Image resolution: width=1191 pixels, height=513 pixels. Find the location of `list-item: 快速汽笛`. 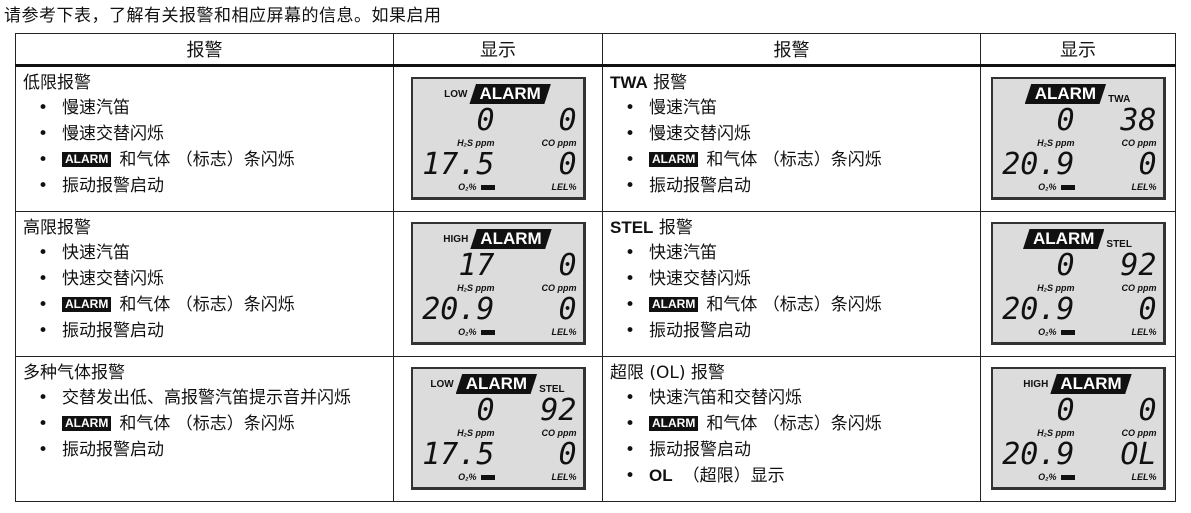

list-item: 快速汽笛 is located at coordinates (802, 253).